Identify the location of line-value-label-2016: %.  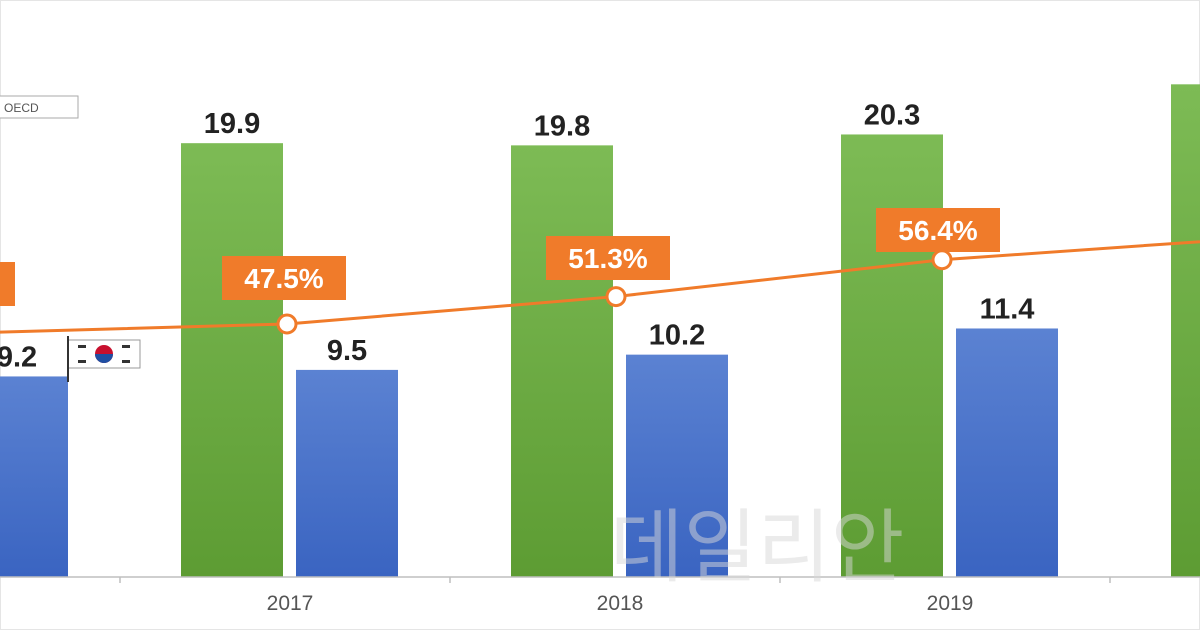
(7, 284).